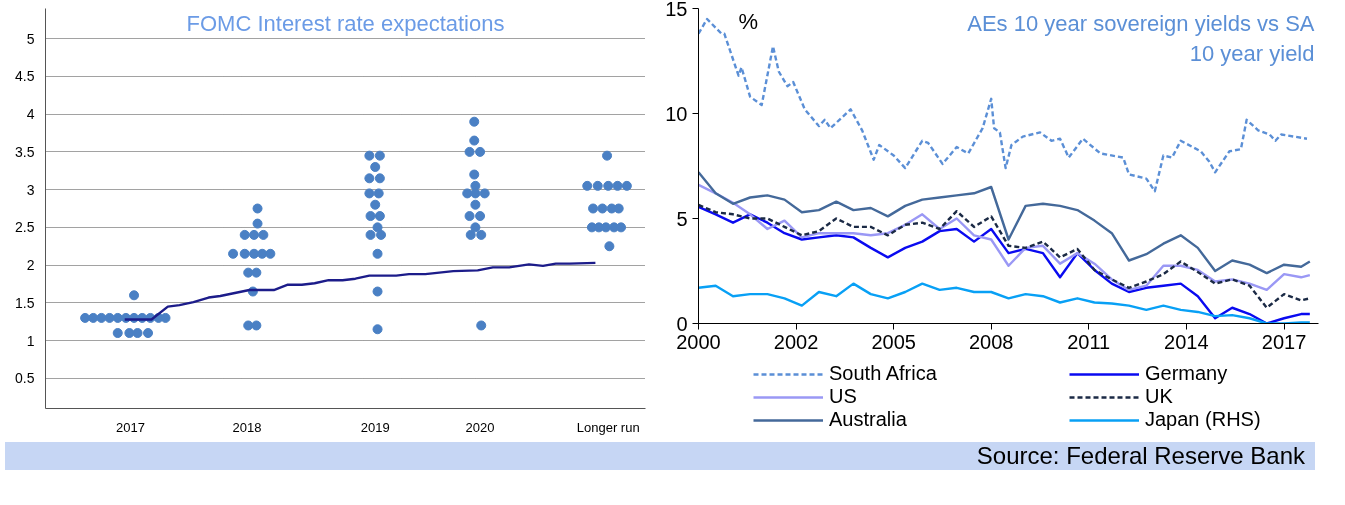 The height and width of the screenshot is (505, 1345). I want to click on y-tick-label: 0.5, so click(25, 378).